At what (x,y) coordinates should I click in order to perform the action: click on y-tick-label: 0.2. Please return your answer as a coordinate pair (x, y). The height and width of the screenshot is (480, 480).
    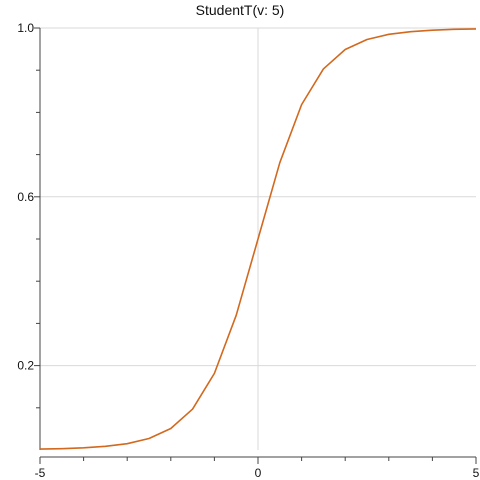
    Looking at the image, I should click on (25, 366).